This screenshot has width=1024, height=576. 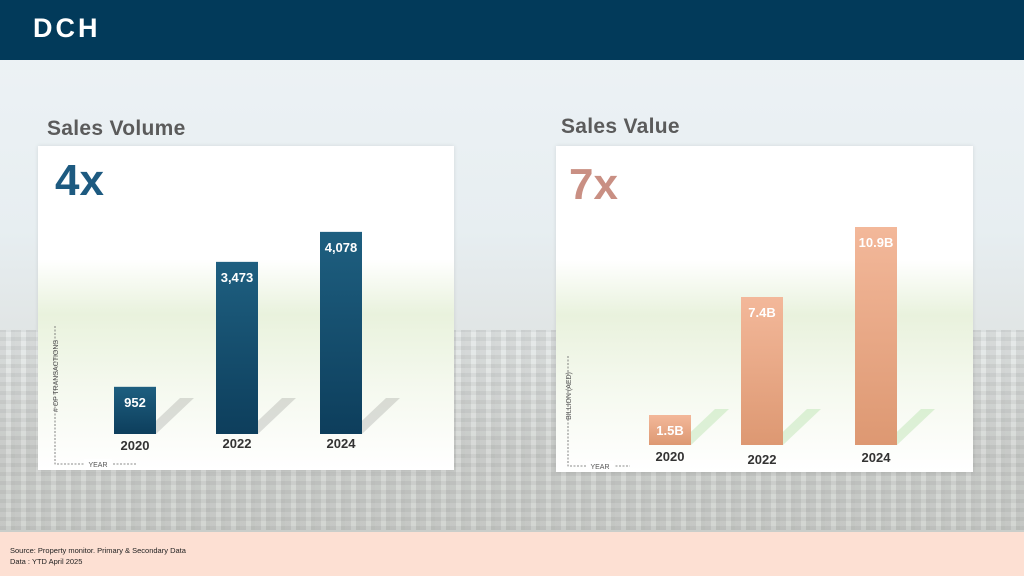 I want to click on sales-volume-title: Sales Volume, so click(x=116, y=128).